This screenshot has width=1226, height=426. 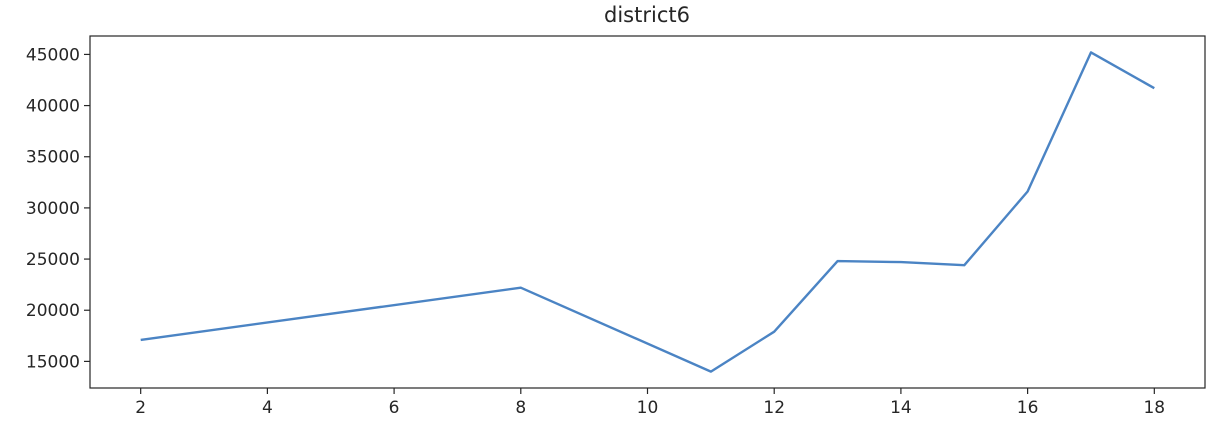 I want to click on y-tick-label: 15000, so click(x=53, y=362).